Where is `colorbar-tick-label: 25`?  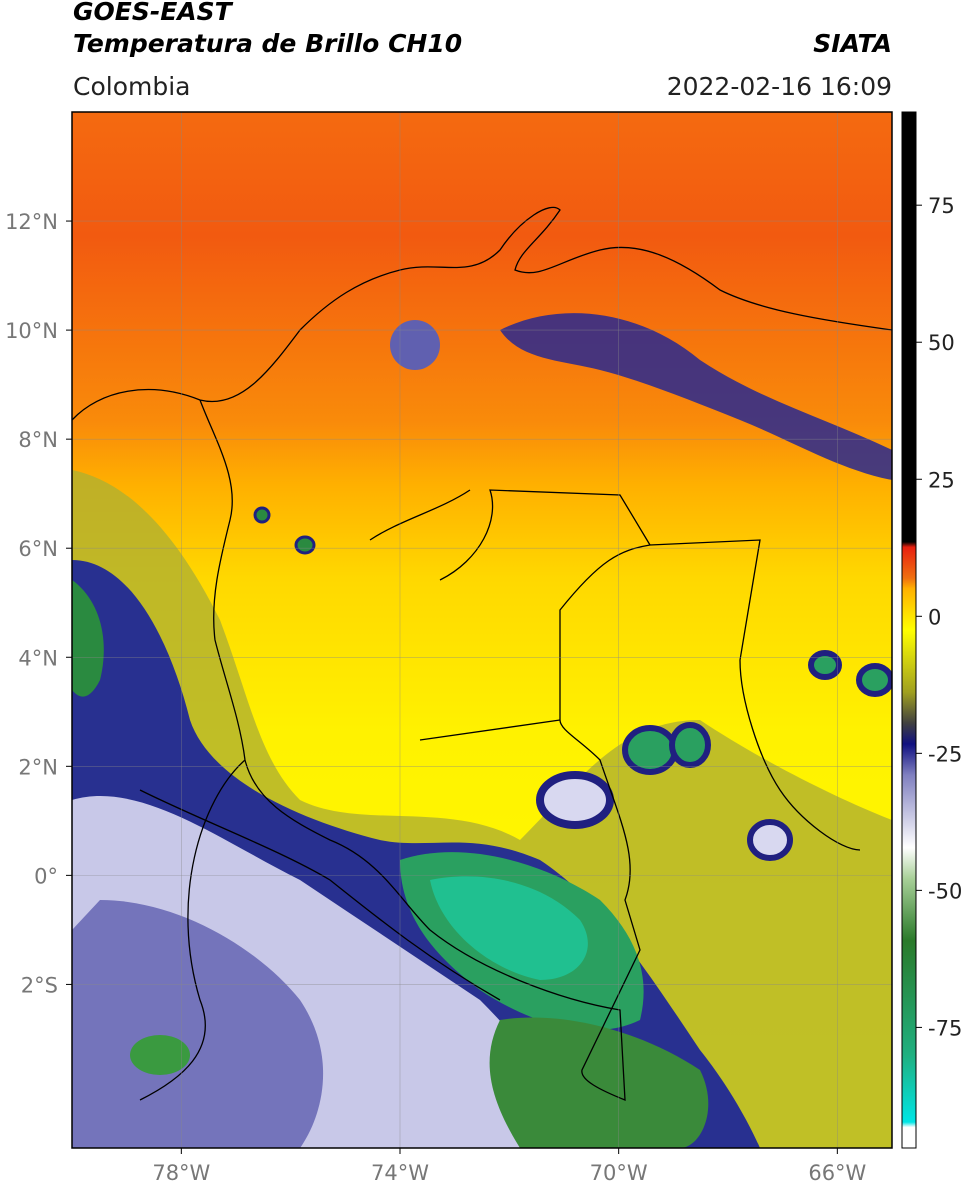
colorbar-tick-label: 25 is located at coordinates (941, 480).